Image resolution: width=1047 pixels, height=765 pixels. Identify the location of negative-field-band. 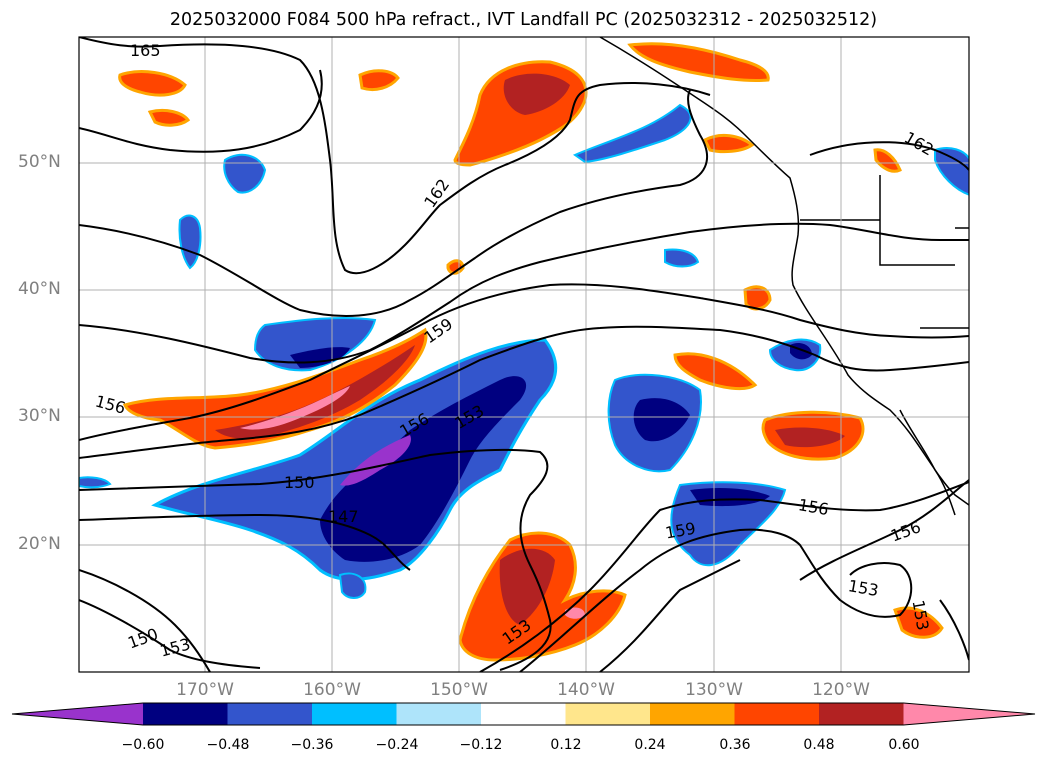
(354, 459).